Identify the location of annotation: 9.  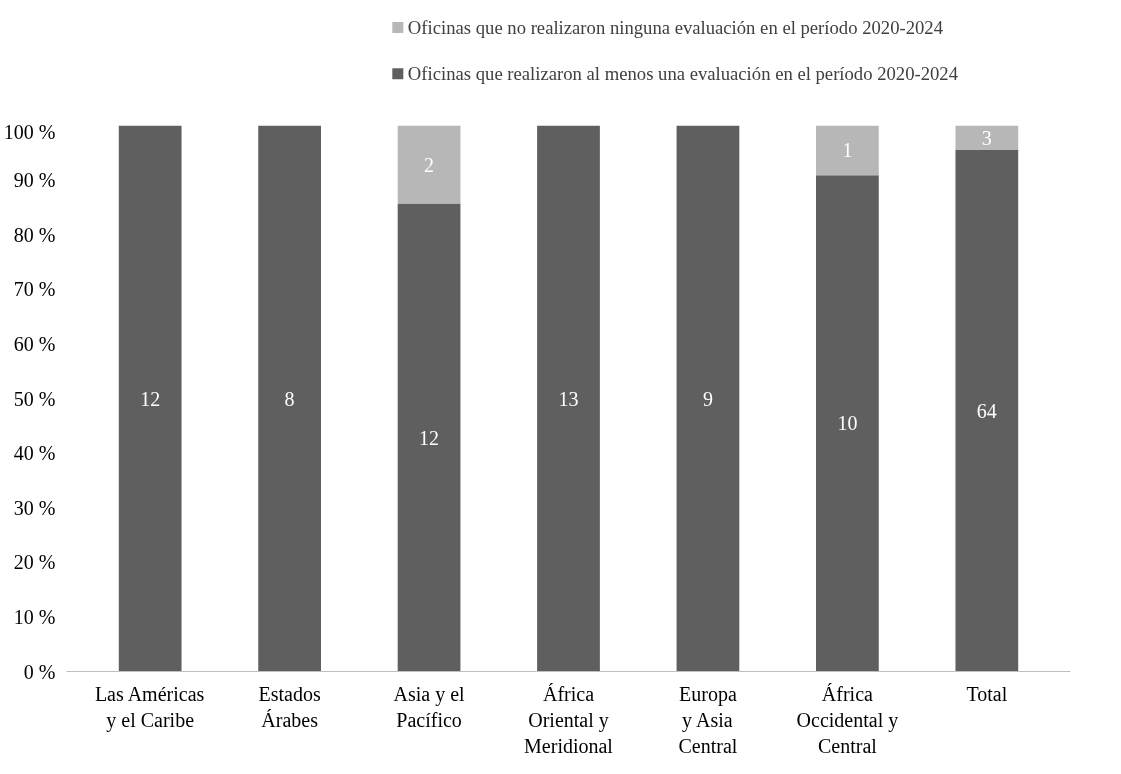
(707, 398).